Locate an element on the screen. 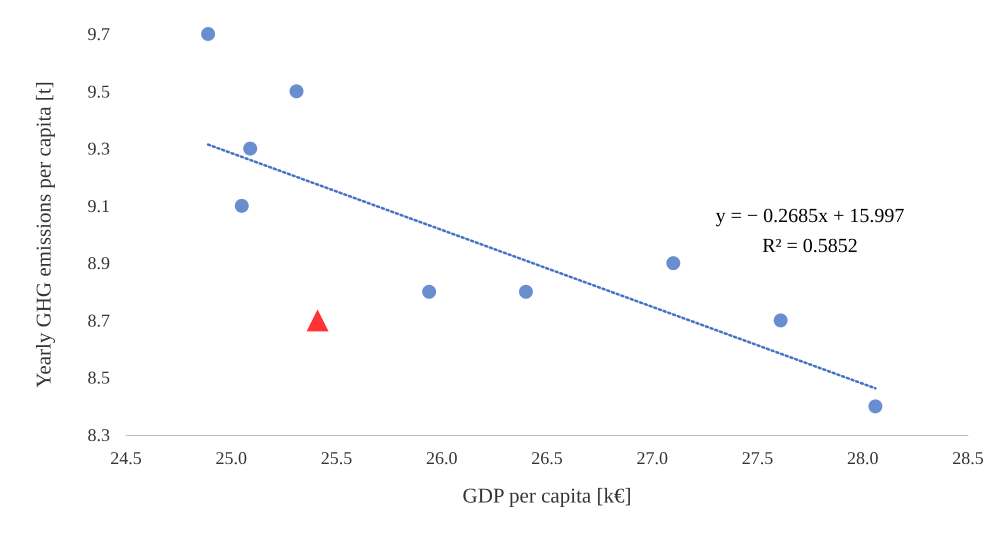 This screenshot has height=534, width=998. annotation: y = − 0.2685x + 15.997 is located at coordinates (810, 216).